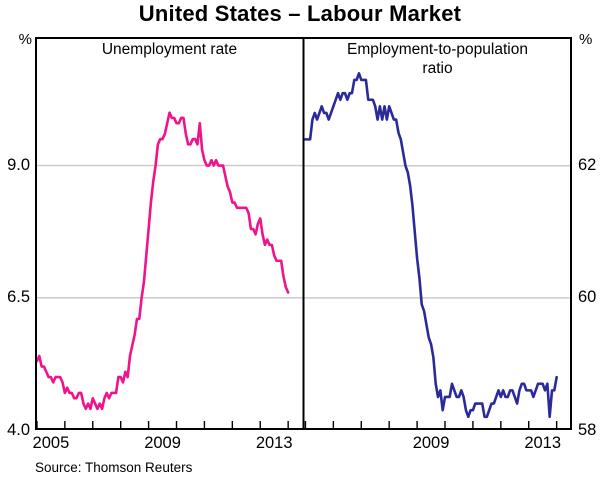 This screenshot has height=483, width=600. What do you see at coordinates (587, 297) in the screenshot?
I see `right-axis-tick-label: 60` at bounding box center [587, 297].